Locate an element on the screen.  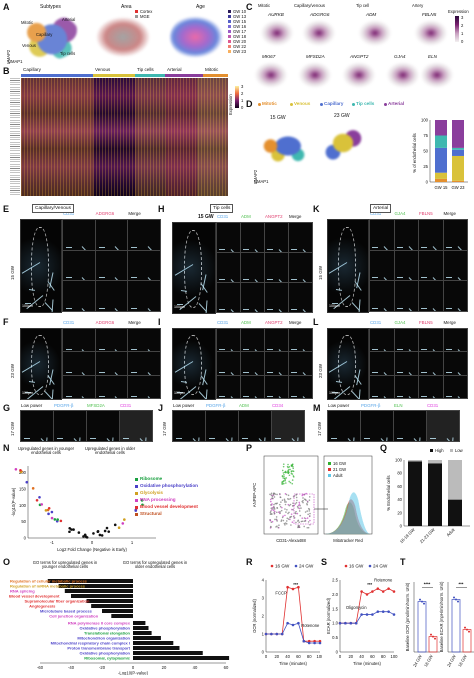
panel-label-g: G is located at coordinates (7, 408).